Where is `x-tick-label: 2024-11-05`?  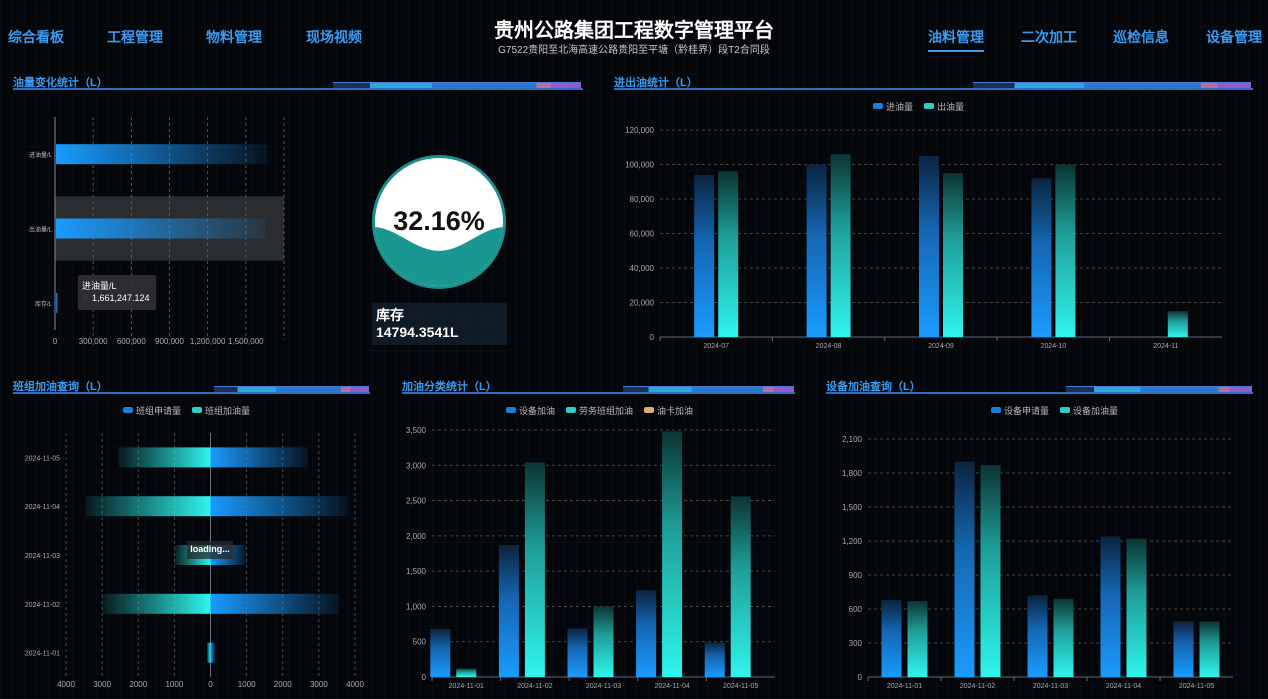
x-tick-label: 2024-11-05 is located at coordinates (740, 686).